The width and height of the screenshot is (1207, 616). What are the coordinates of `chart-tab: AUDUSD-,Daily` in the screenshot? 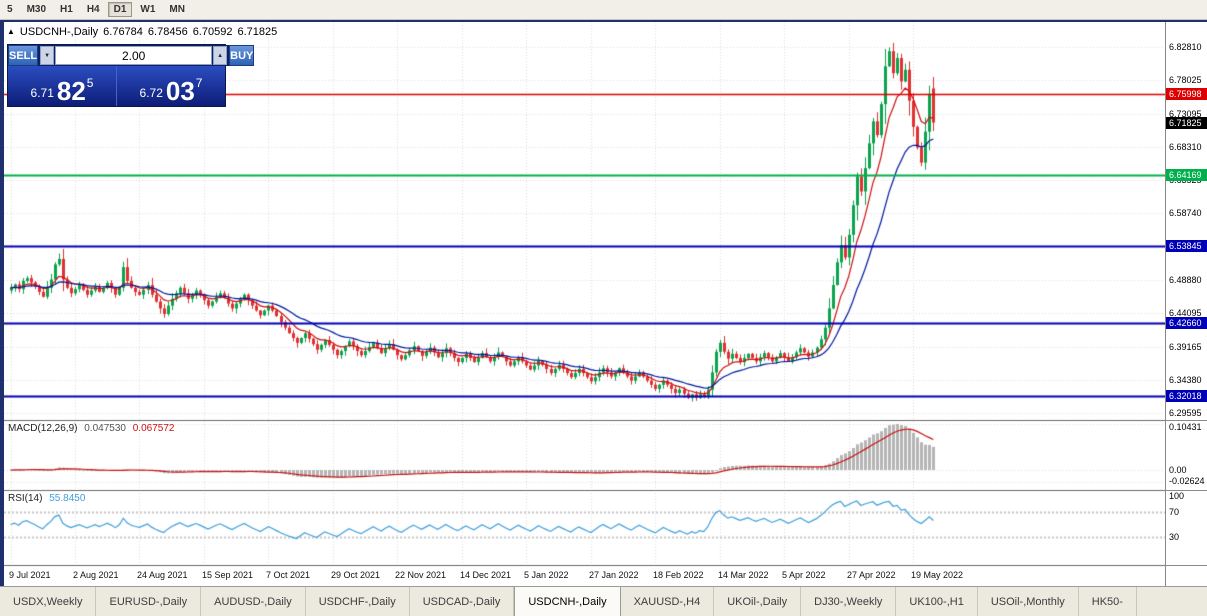 It's located at (253, 601).